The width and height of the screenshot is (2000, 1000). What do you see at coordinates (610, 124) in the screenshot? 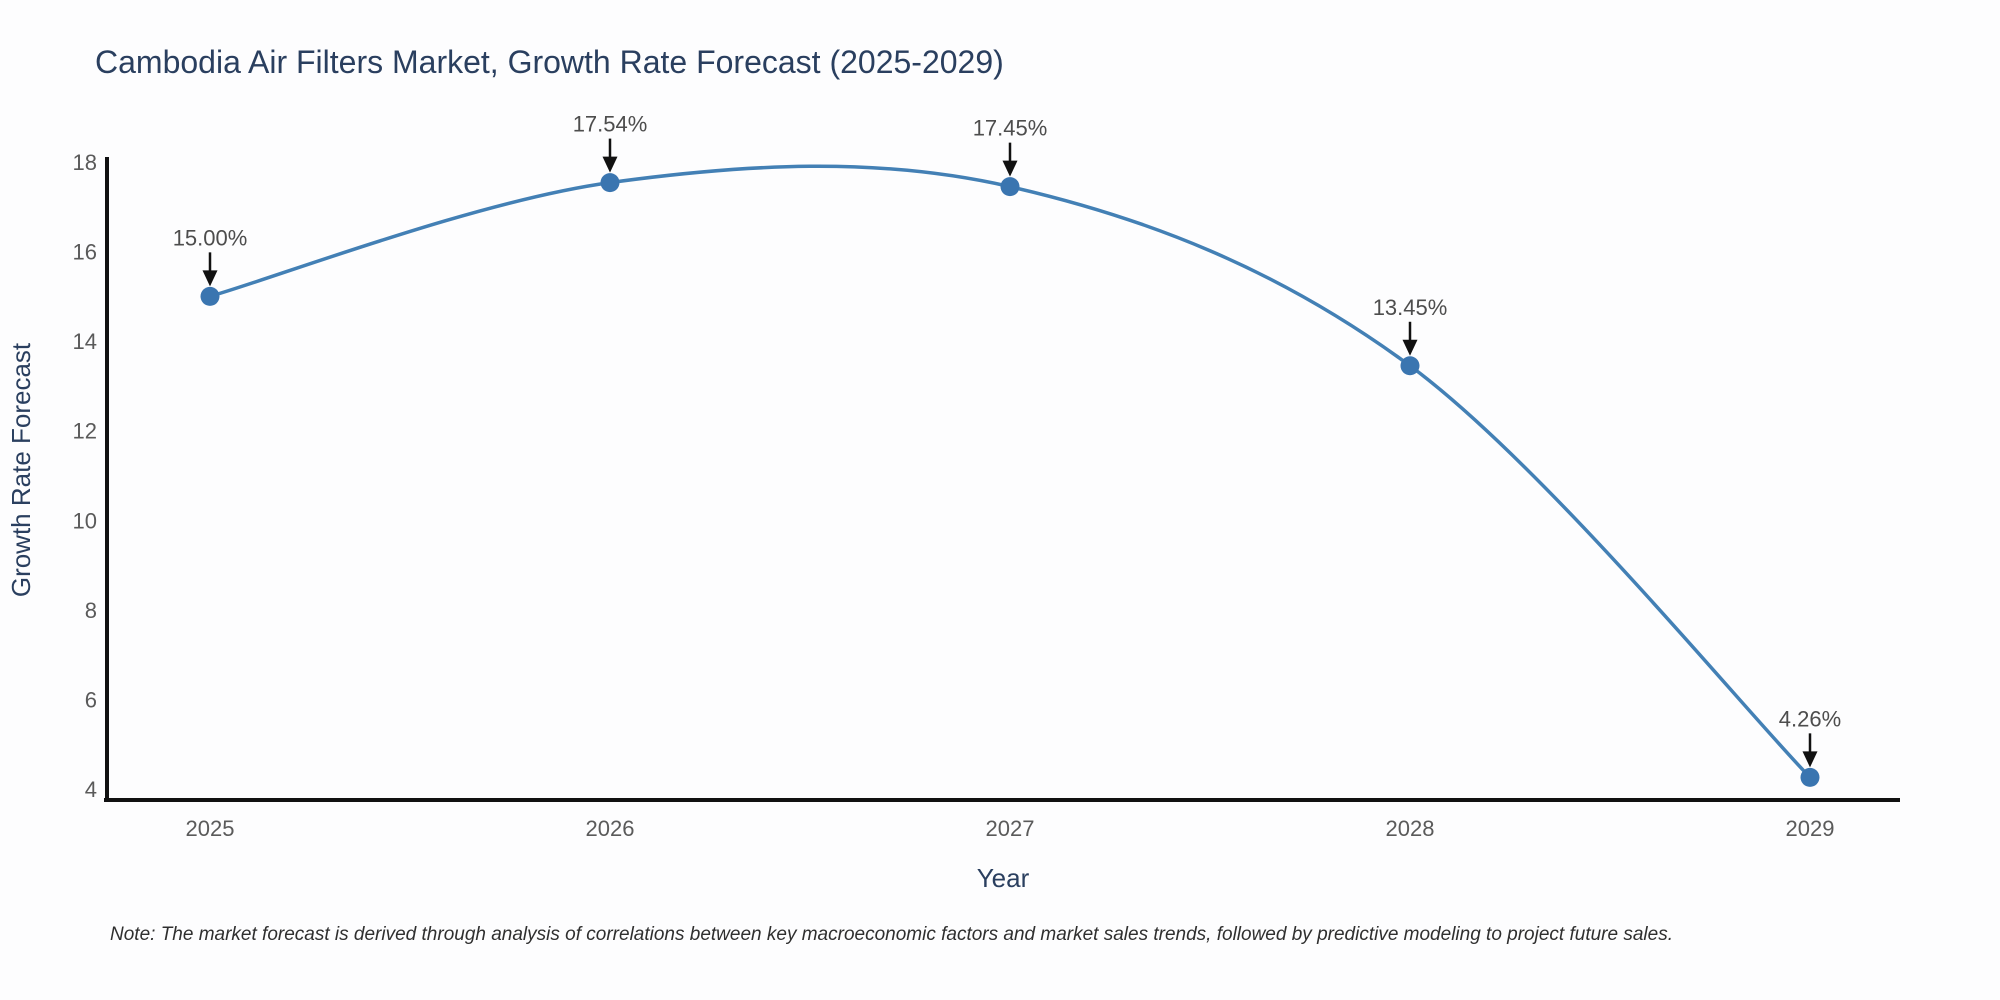
I see `annotation-label: 17.54%` at bounding box center [610, 124].